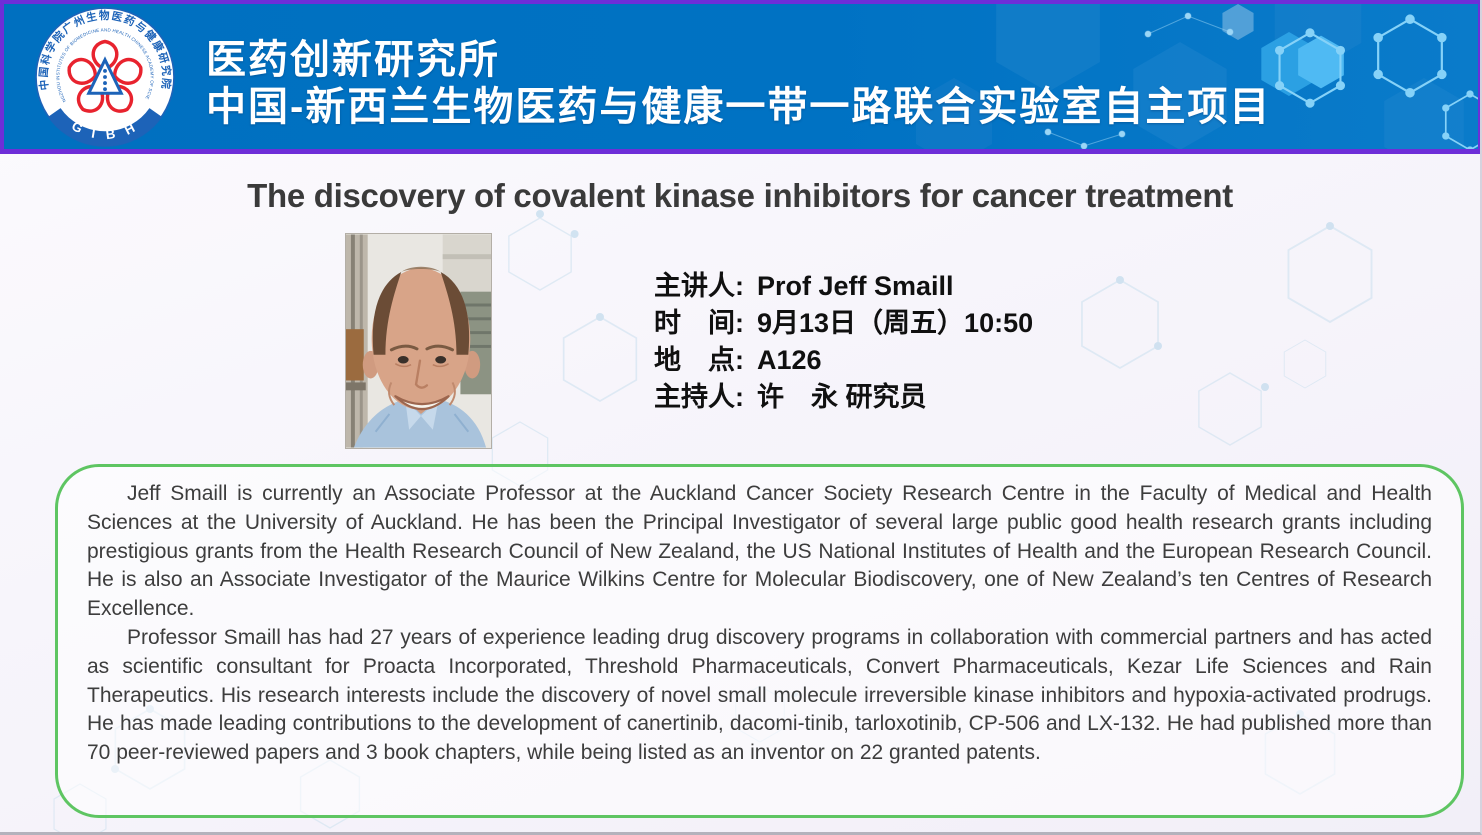 Image resolution: width=1482 pixels, height=835 pixels. I want to click on detail-row-speaker: 主讲人: Prof Jeff Smaill, so click(843, 286).